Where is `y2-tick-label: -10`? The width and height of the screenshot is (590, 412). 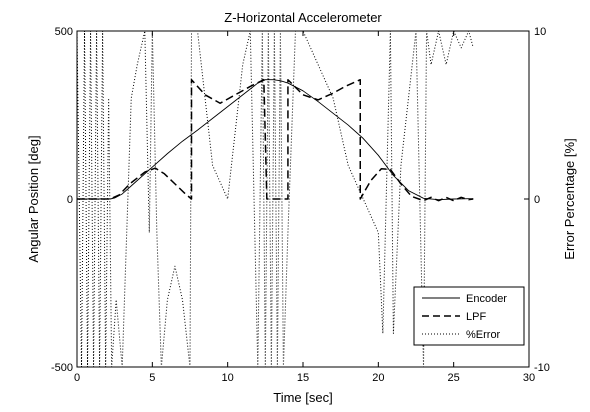 y2-tick-label: -10 is located at coordinates (542, 368).